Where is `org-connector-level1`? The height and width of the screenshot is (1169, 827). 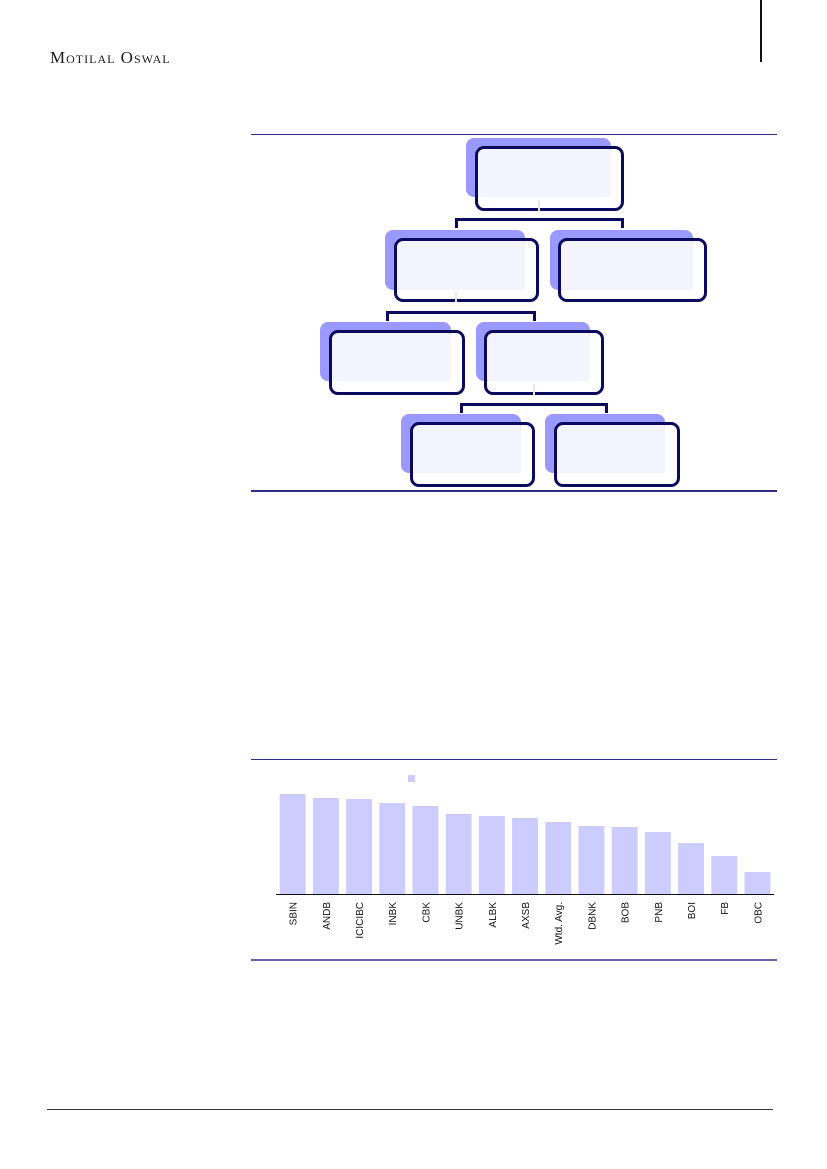
org-connector-level1 is located at coordinates (539, 219).